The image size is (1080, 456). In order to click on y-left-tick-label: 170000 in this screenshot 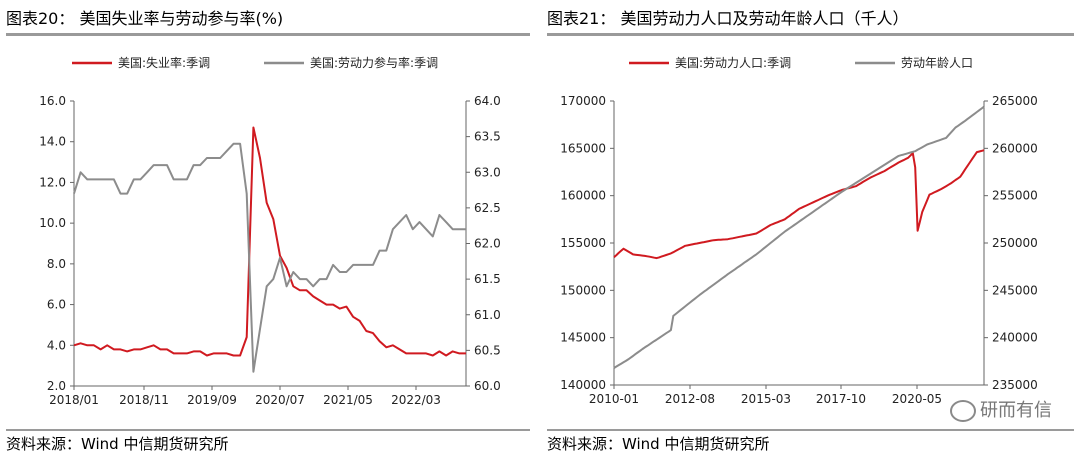, I will do `click(583, 101)`.